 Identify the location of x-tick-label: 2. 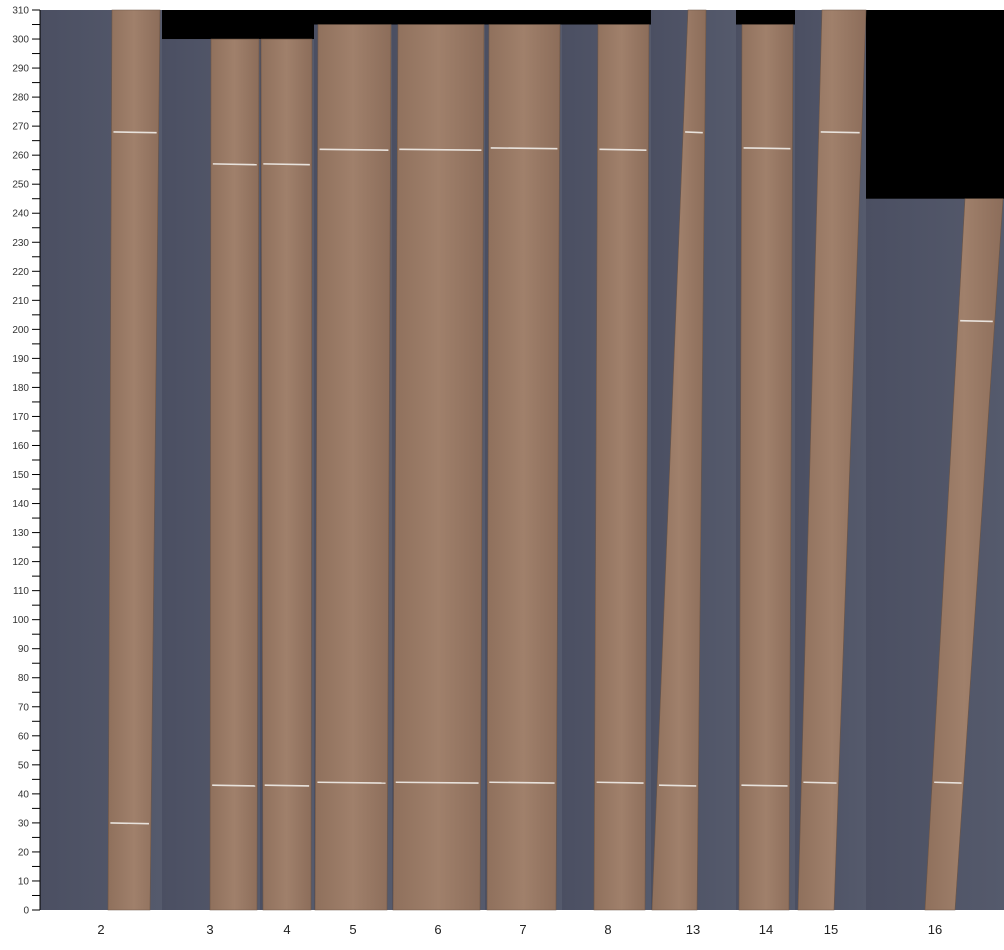
(100, 929).